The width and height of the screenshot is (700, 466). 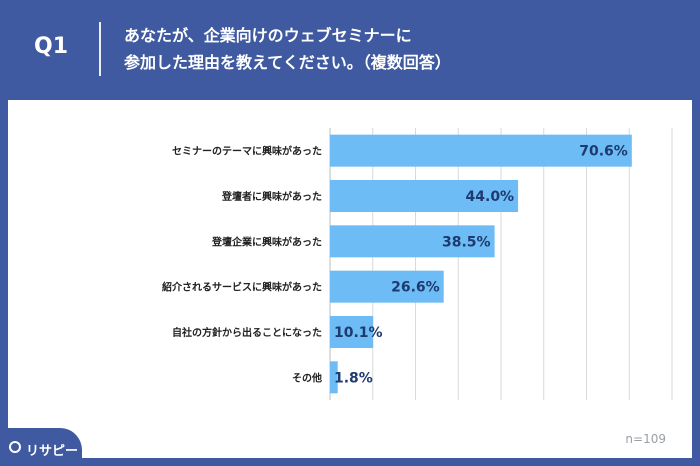 I want to click on brand-name: リサピー, so click(x=52, y=451).